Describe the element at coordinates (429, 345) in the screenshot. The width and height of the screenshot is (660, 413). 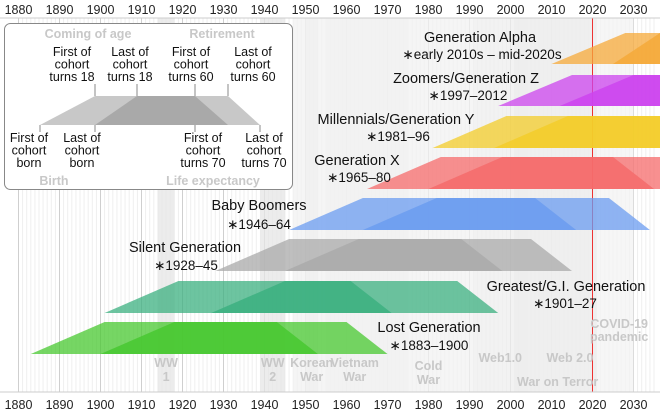
I see `generation-years: ∗1883–1900` at that location.